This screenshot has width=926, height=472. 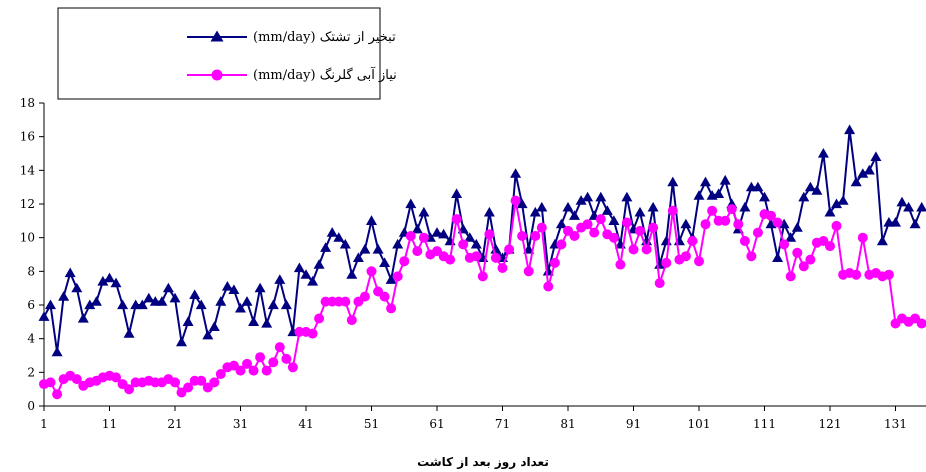 What do you see at coordinates (305, 424) in the screenshot?
I see `x-tick-label: 41` at bounding box center [305, 424].